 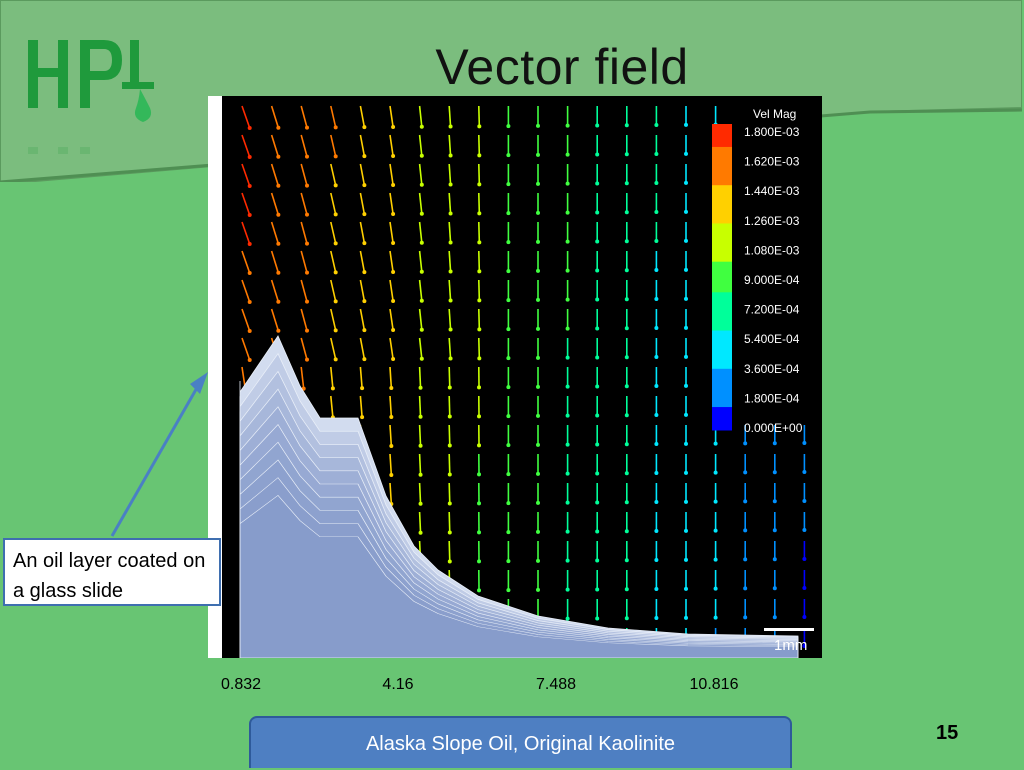 What do you see at coordinates (397, 685) in the screenshot?
I see `x-tick-label: 4.16` at bounding box center [397, 685].